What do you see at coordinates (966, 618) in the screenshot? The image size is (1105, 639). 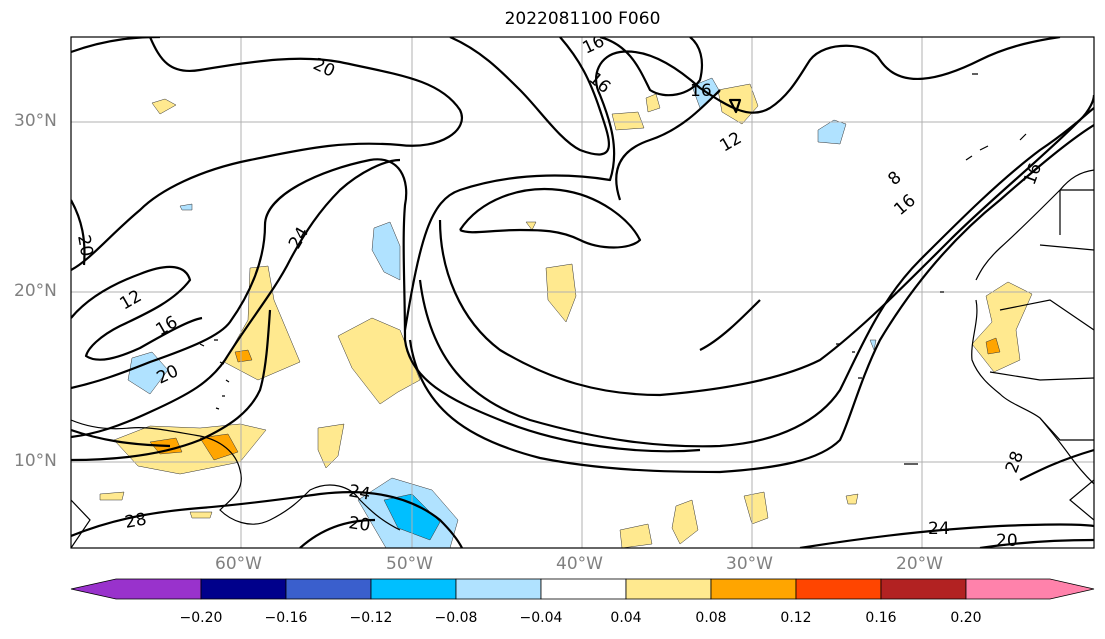 I see `colorbar-tick-label: 0.20` at bounding box center [966, 618].